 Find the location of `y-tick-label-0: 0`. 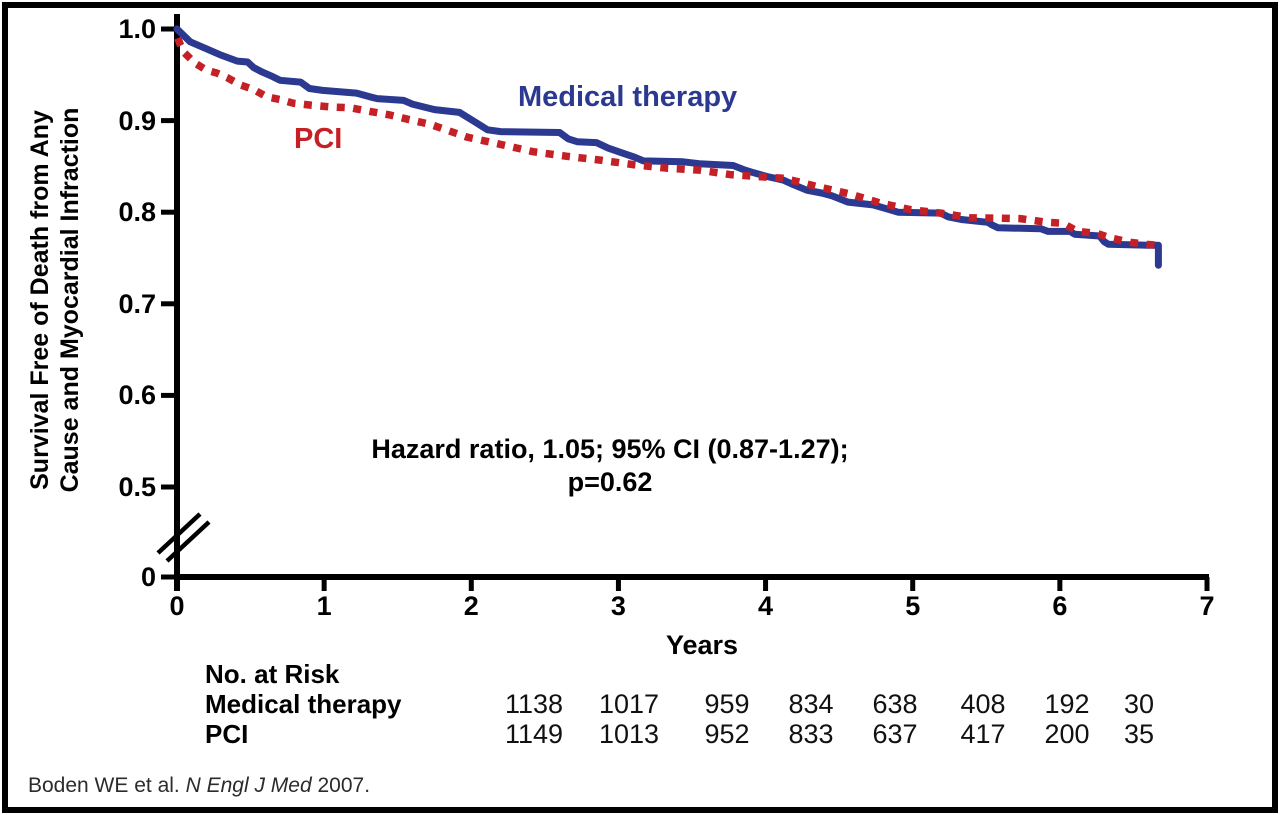

y-tick-label-0: 0 is located at coordinates (148, 577).